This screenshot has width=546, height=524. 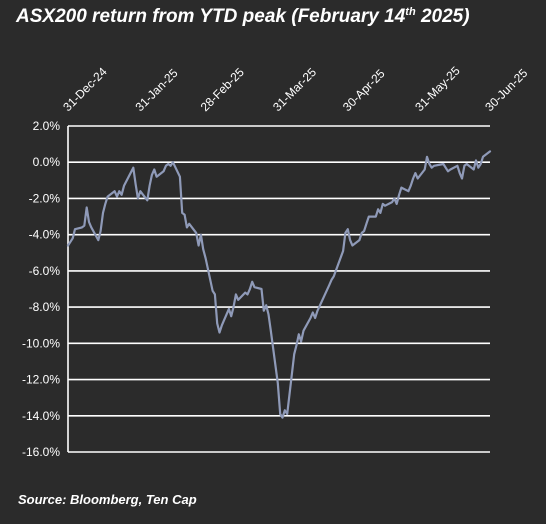 I want to click on x-tick-label: 31-Jan-25, so click(x=156, y=90).